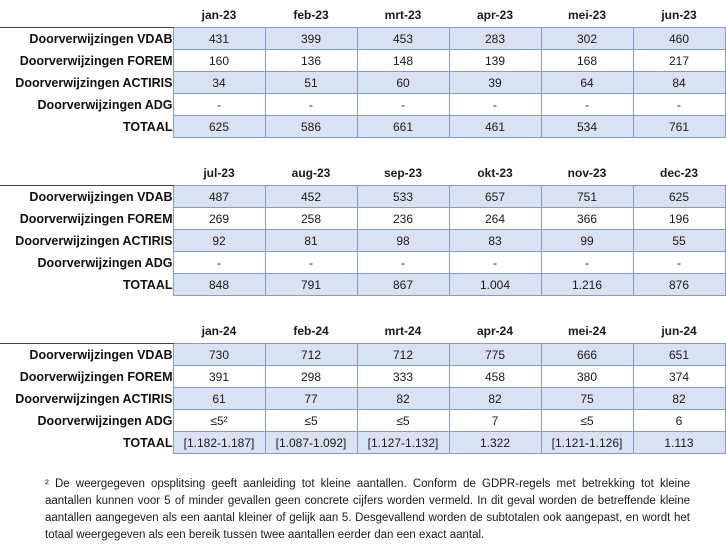 The image size is (726, 544). What do you see at coordinates (679, 376) in the screenshot?
I see `value-cell: 374` at bounding box center [679, 376].